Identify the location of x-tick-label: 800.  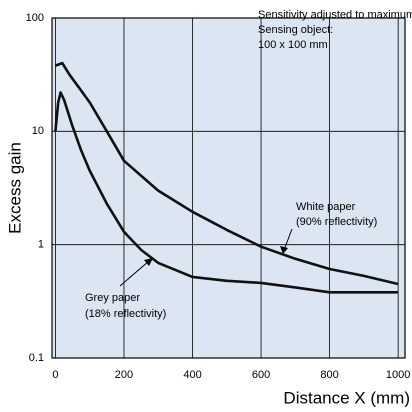
(329, 375).